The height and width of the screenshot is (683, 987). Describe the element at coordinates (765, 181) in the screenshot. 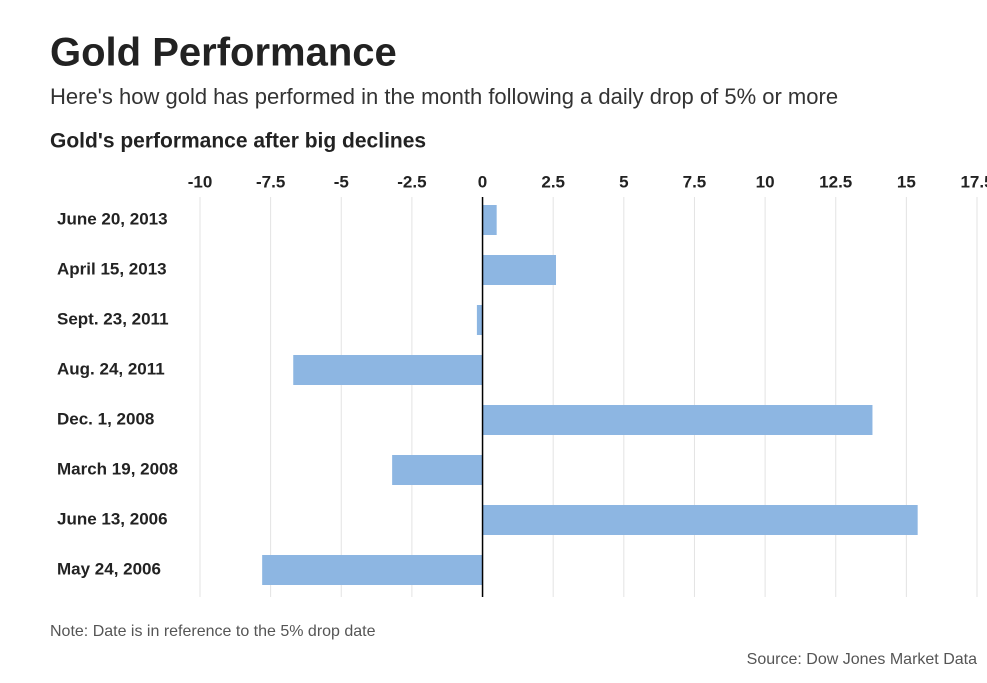

I see `x-tick-label: 10` at that location.